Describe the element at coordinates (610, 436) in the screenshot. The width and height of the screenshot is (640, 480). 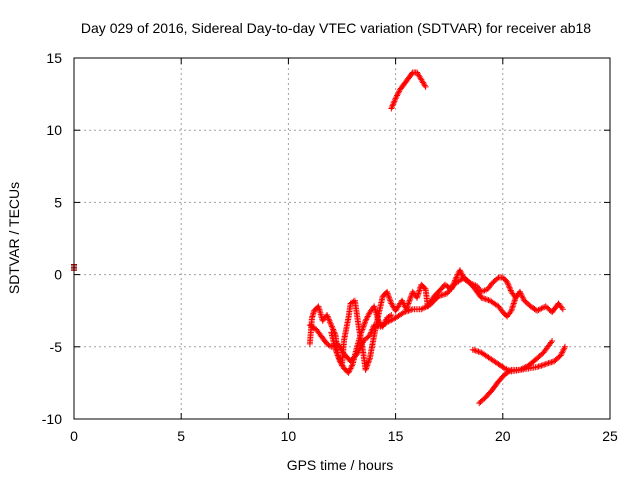
I see `x-tick-label: 25` at that location.